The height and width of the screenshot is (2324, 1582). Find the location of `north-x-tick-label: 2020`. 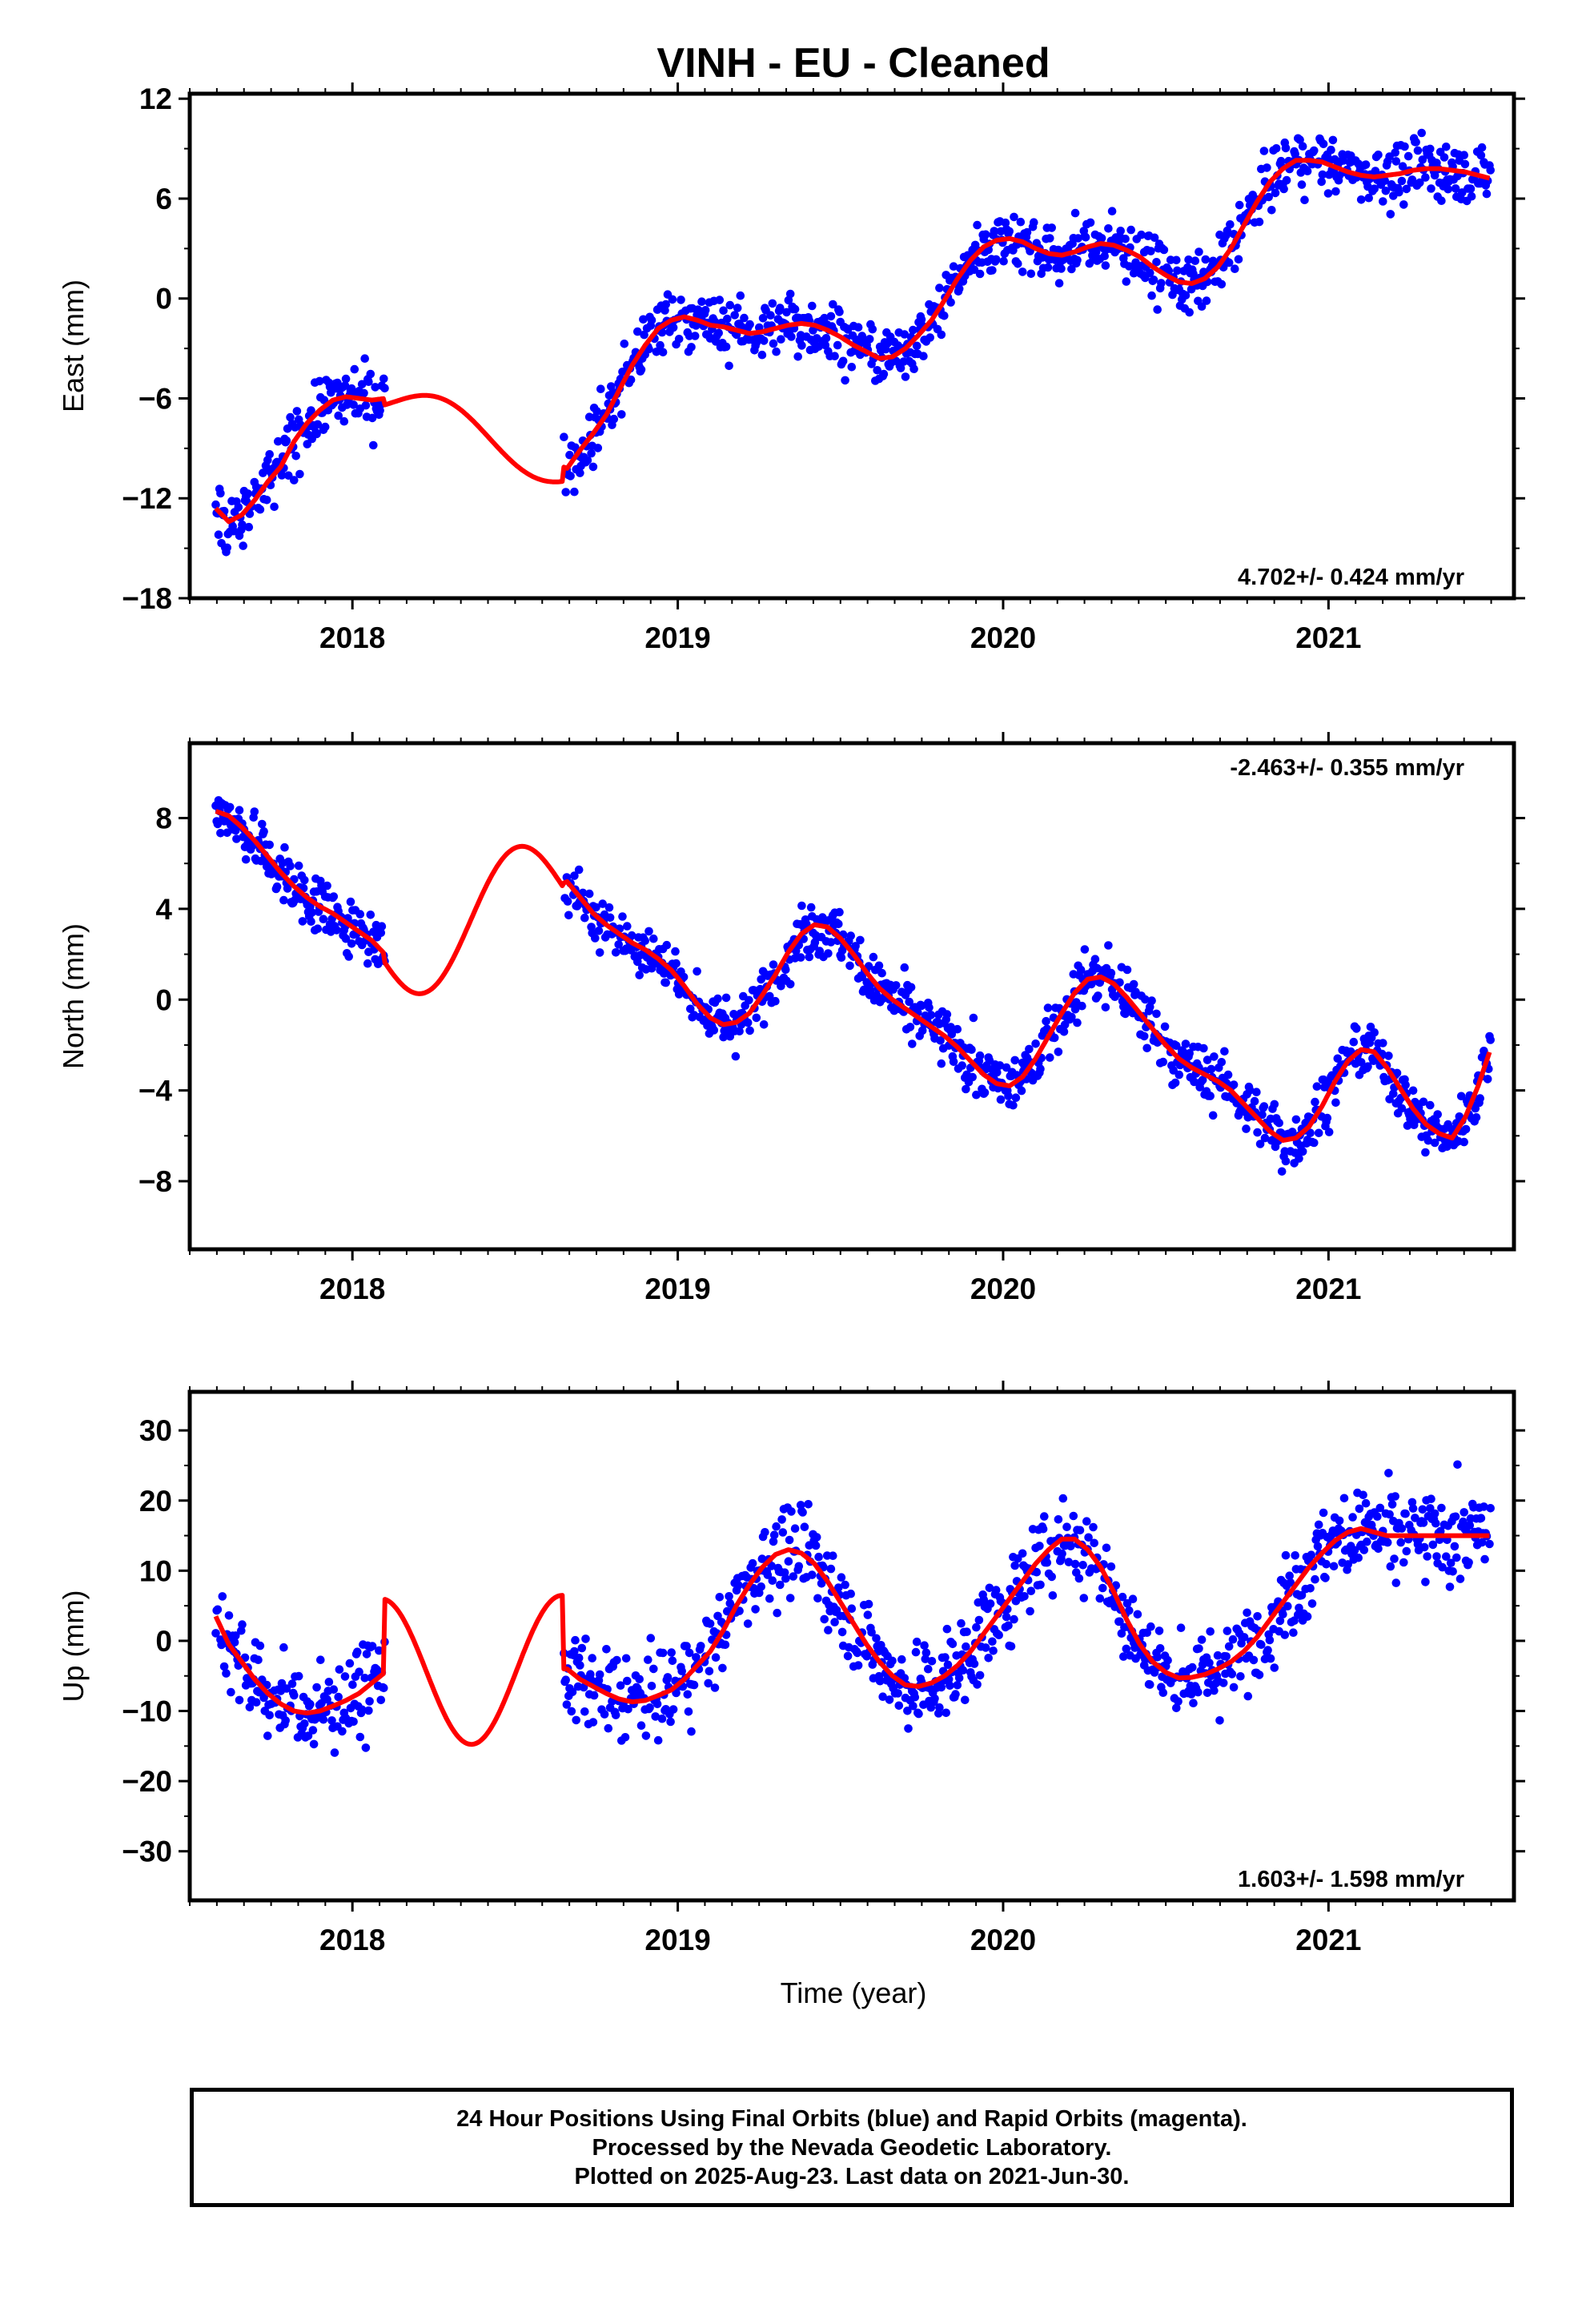

north-x-tick-label: 2020 is located at coordinates (1003, 1289).